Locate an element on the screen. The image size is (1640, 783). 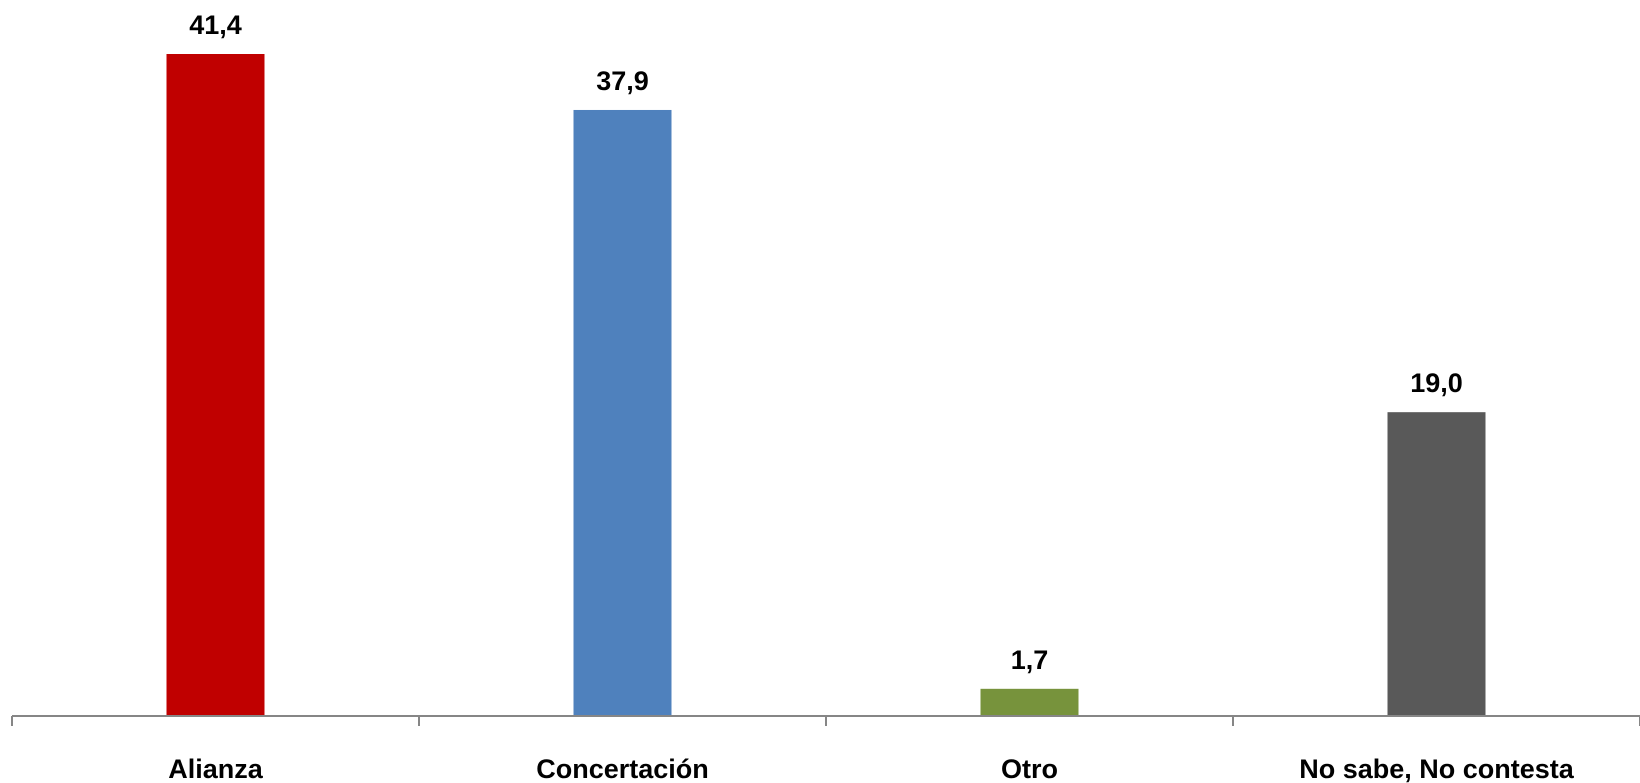
x-axis-tick-label: Otro is located at coordinates (1029, 768).